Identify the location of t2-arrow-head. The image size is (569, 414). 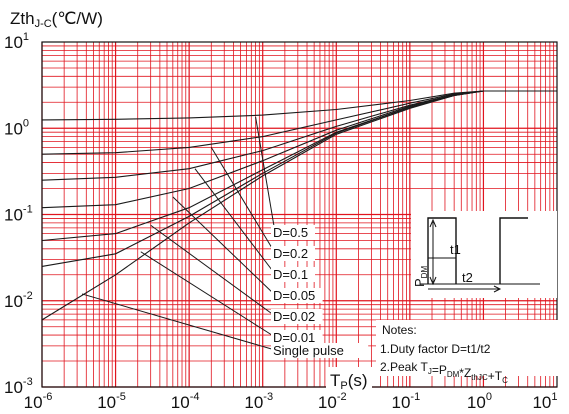
(497, 289).